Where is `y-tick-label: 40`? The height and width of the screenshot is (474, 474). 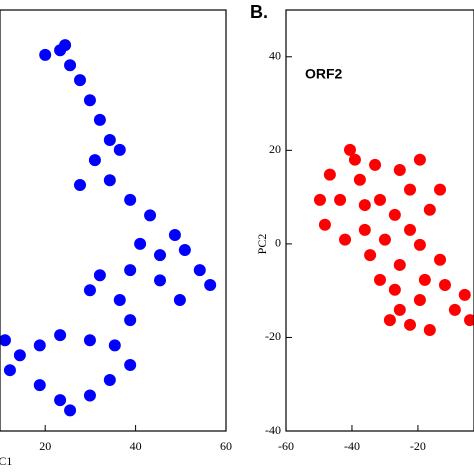
y-tick-label: 40 is located at coordinates (275, 56).